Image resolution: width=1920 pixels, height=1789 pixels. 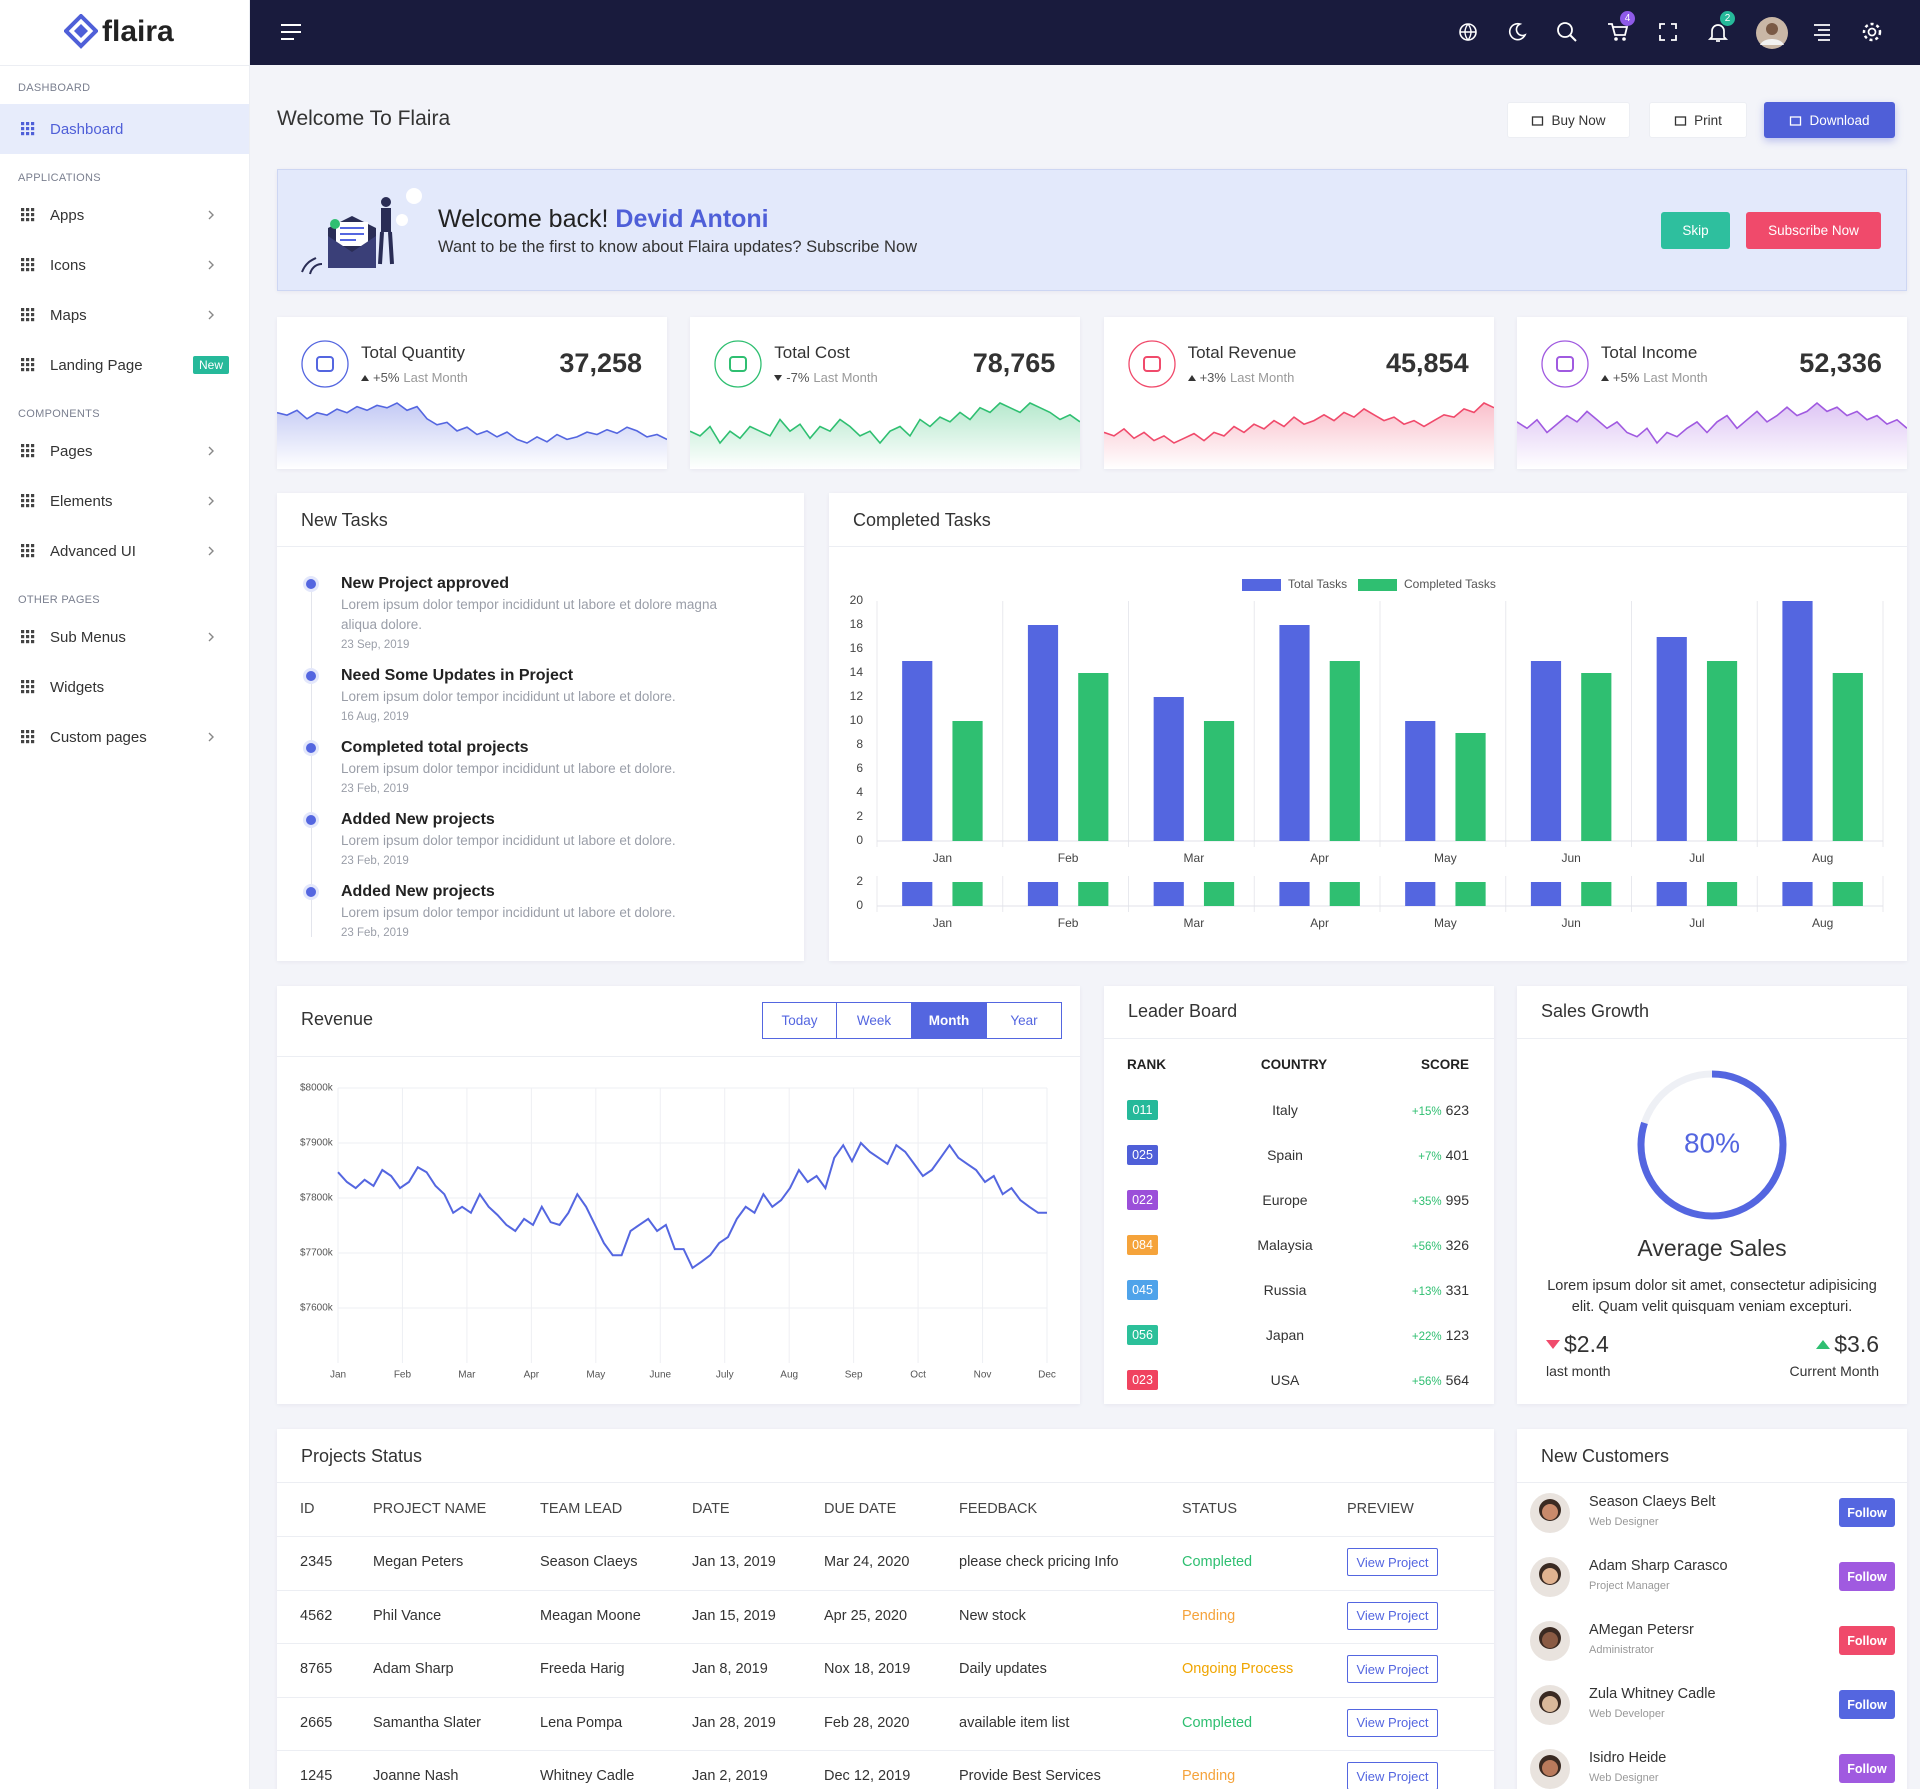 I want to click on nav-item: Sub Menus, so click(x=124, y=637).